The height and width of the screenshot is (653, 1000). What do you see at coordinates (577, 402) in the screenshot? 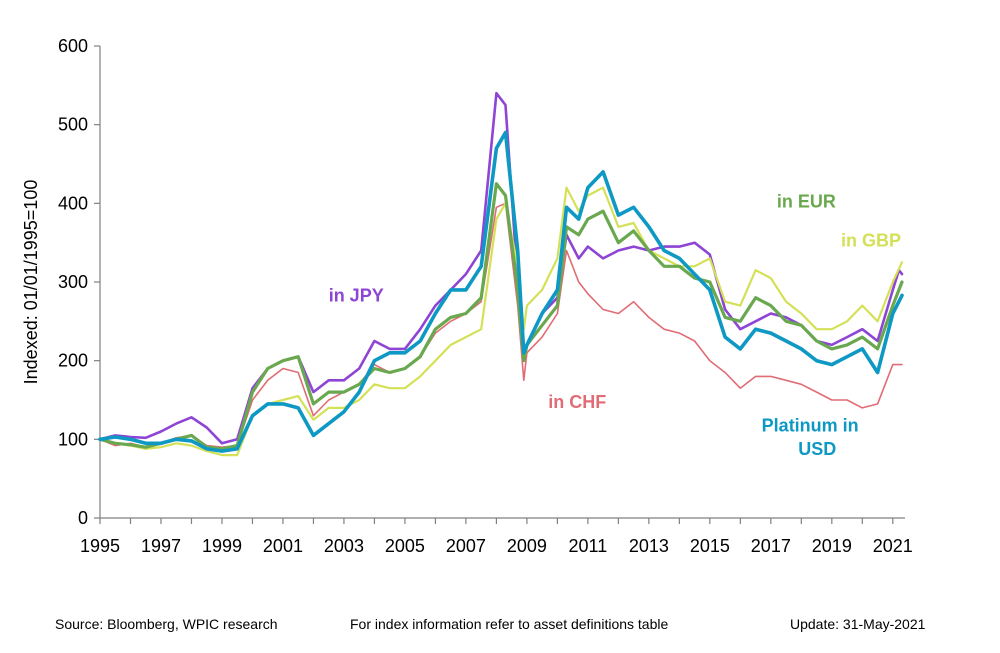
I see `series-label: in CHF` at bounding box center [577, 402].